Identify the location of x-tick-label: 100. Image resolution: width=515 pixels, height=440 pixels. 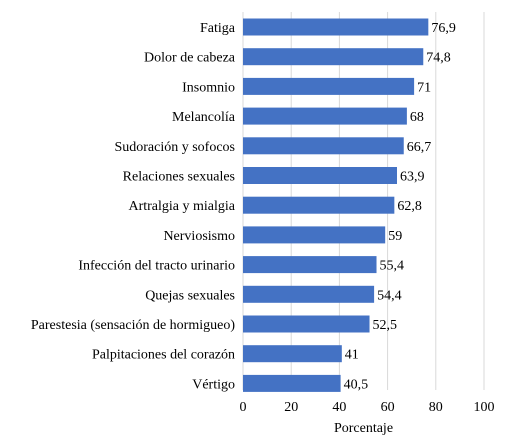
(484, 407).